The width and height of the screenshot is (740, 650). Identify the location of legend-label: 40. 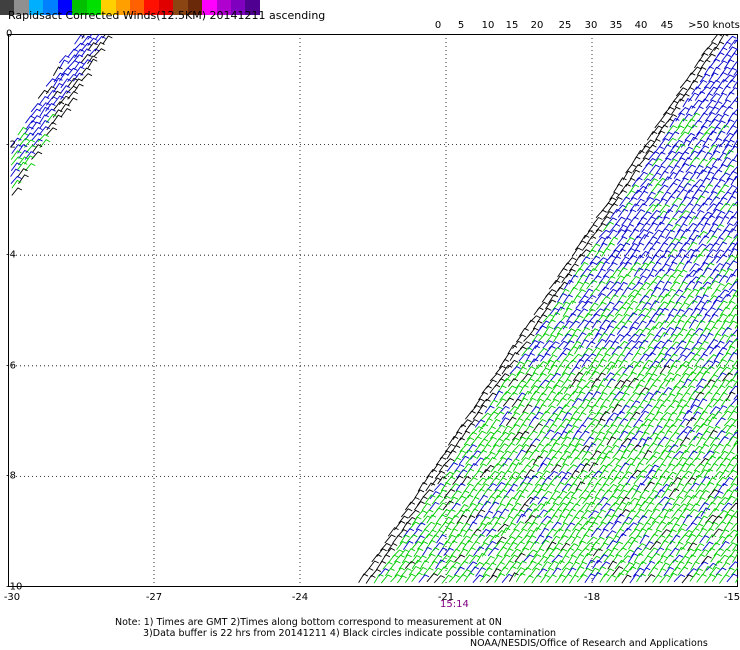
(641, 25).